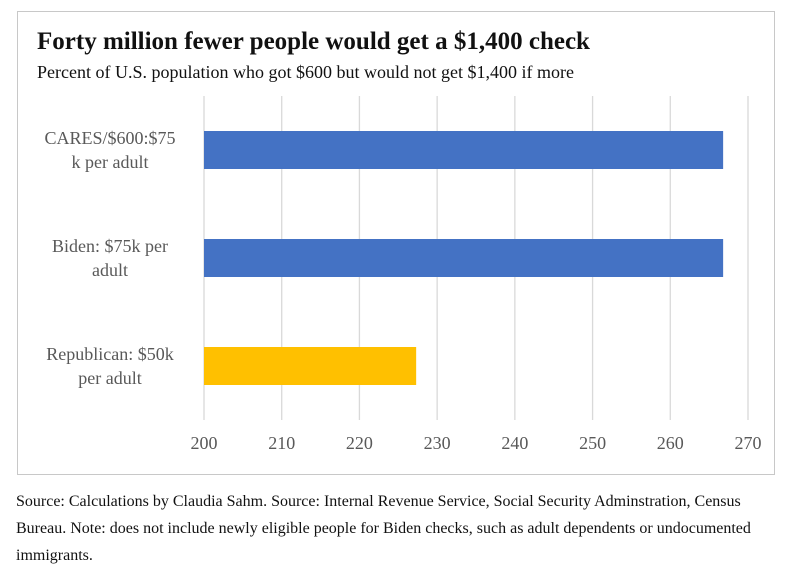  What do you see at coordinates (592, 443) in the screenshot?
I see `x-tick-label: 250` at bounding box center [592, 443].